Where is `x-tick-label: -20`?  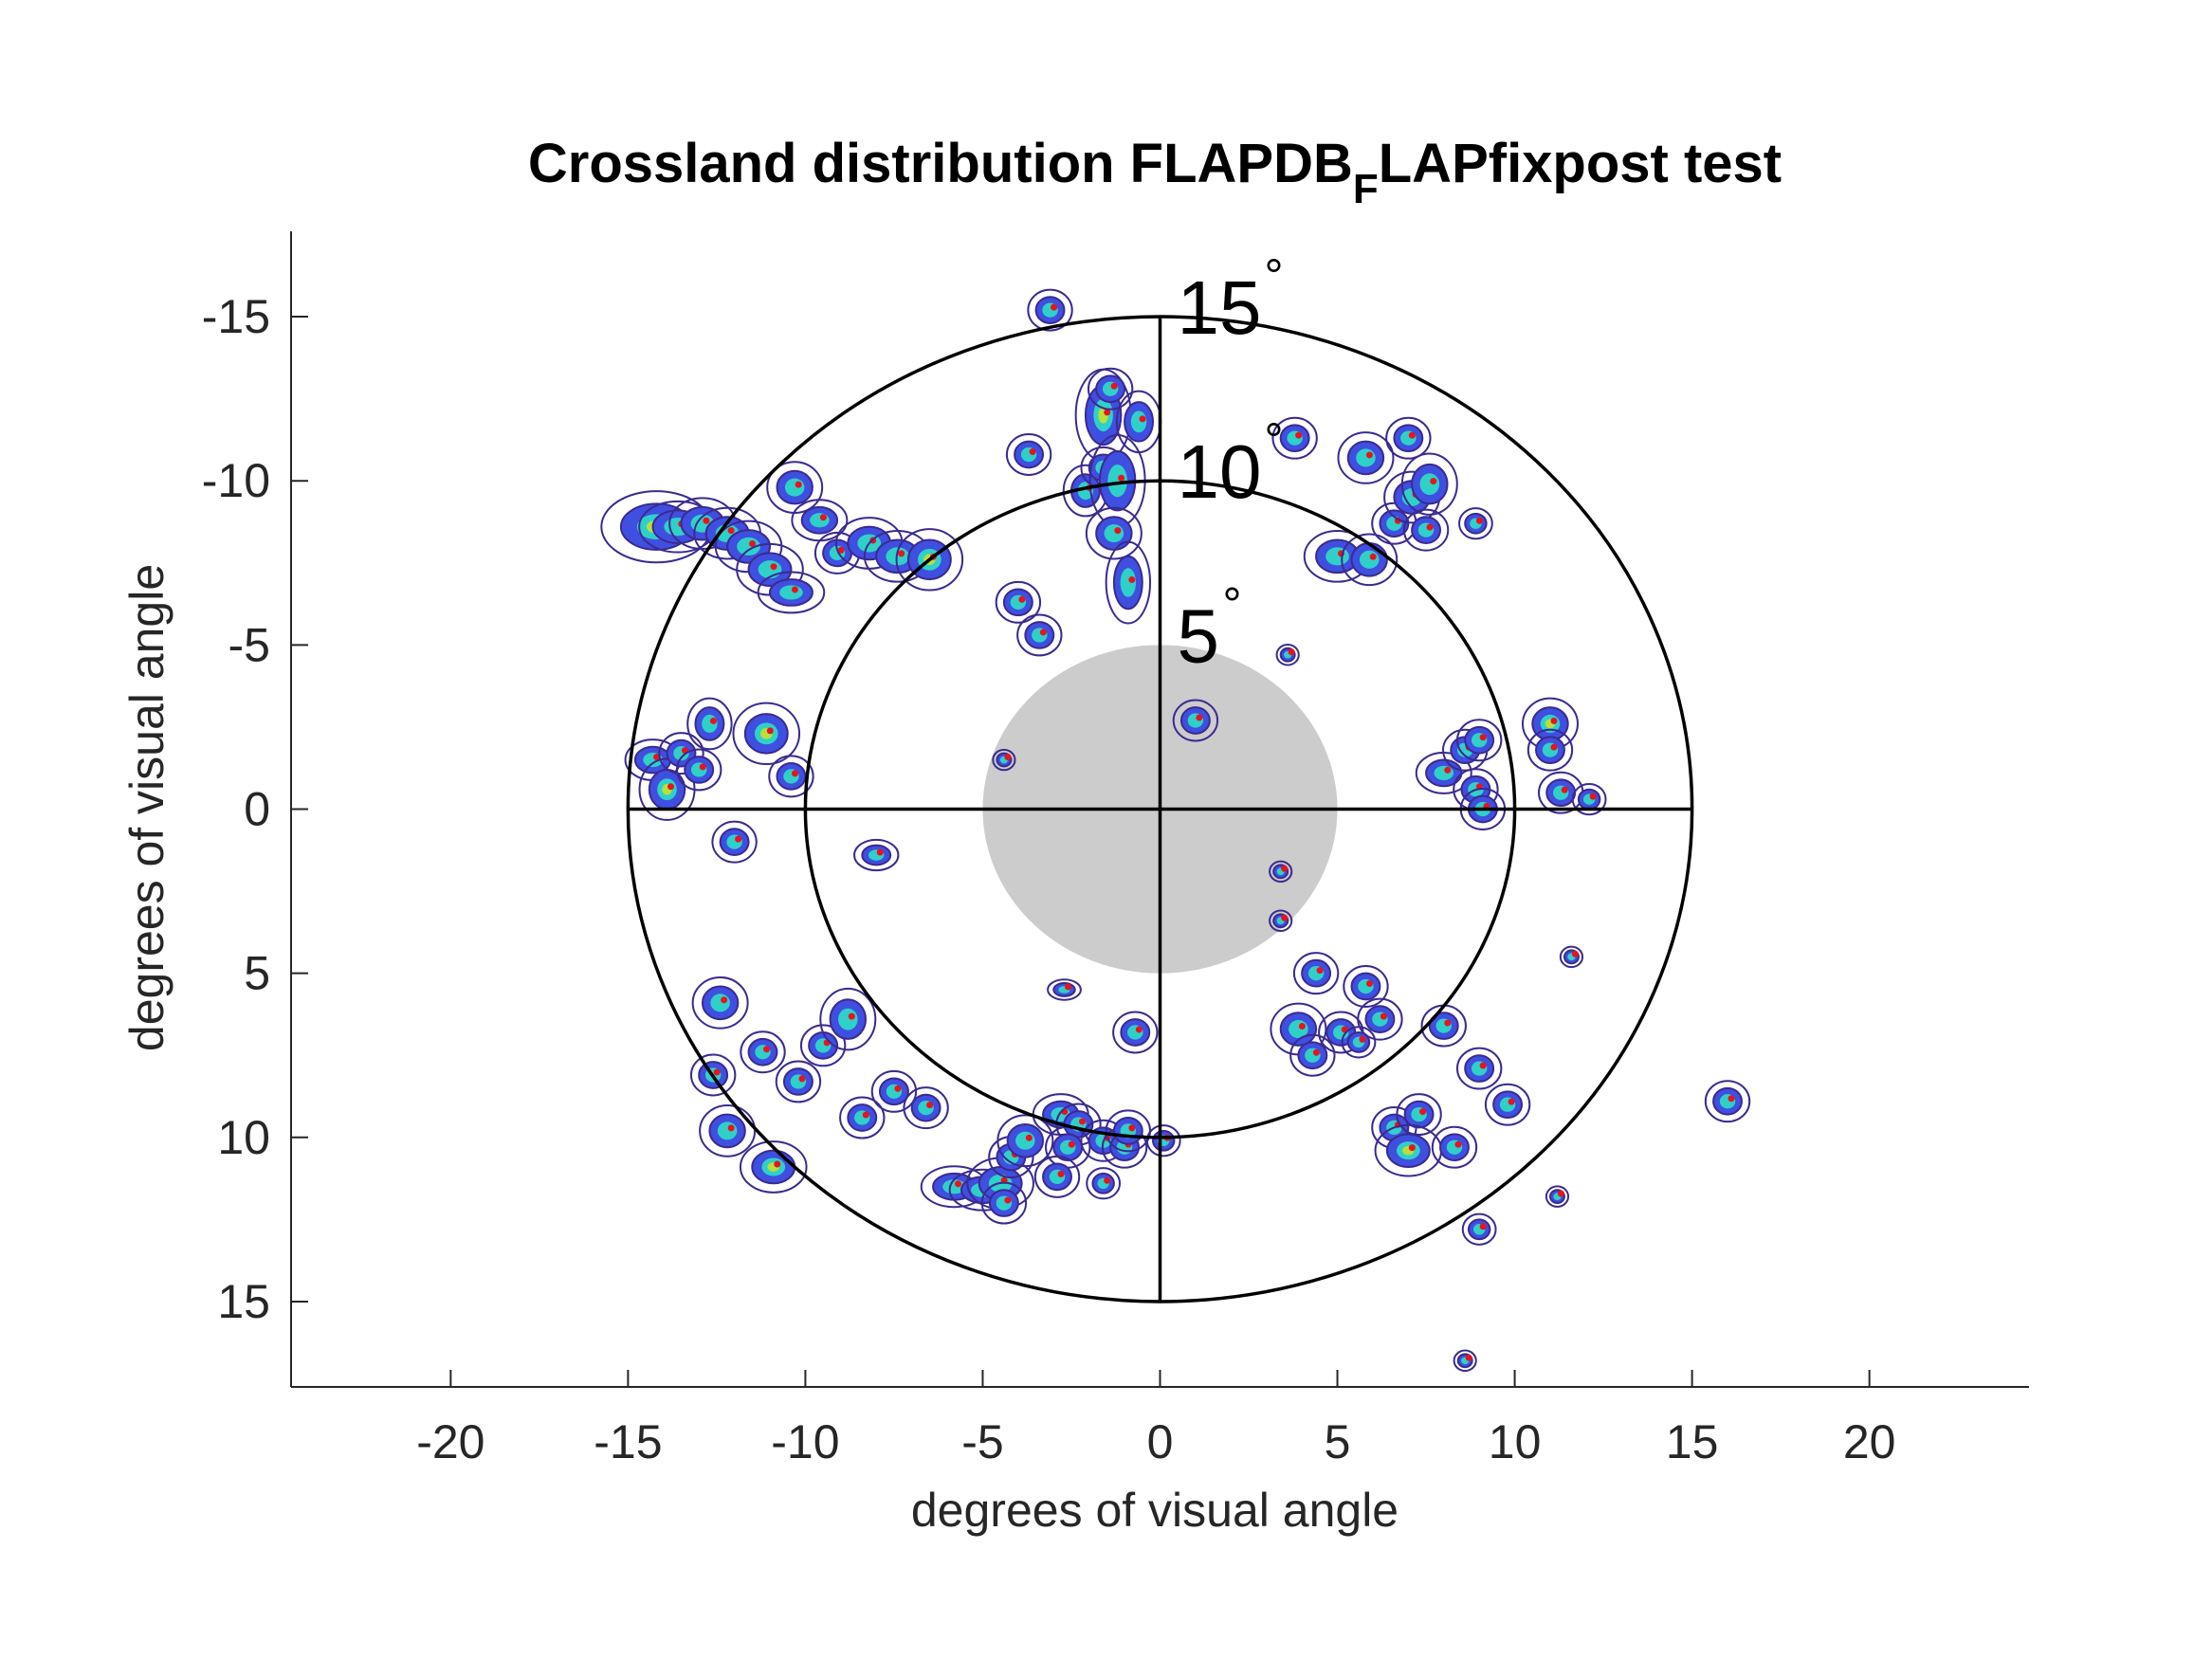 x-tick-label: -20 is located at coordinates (450, 1441).